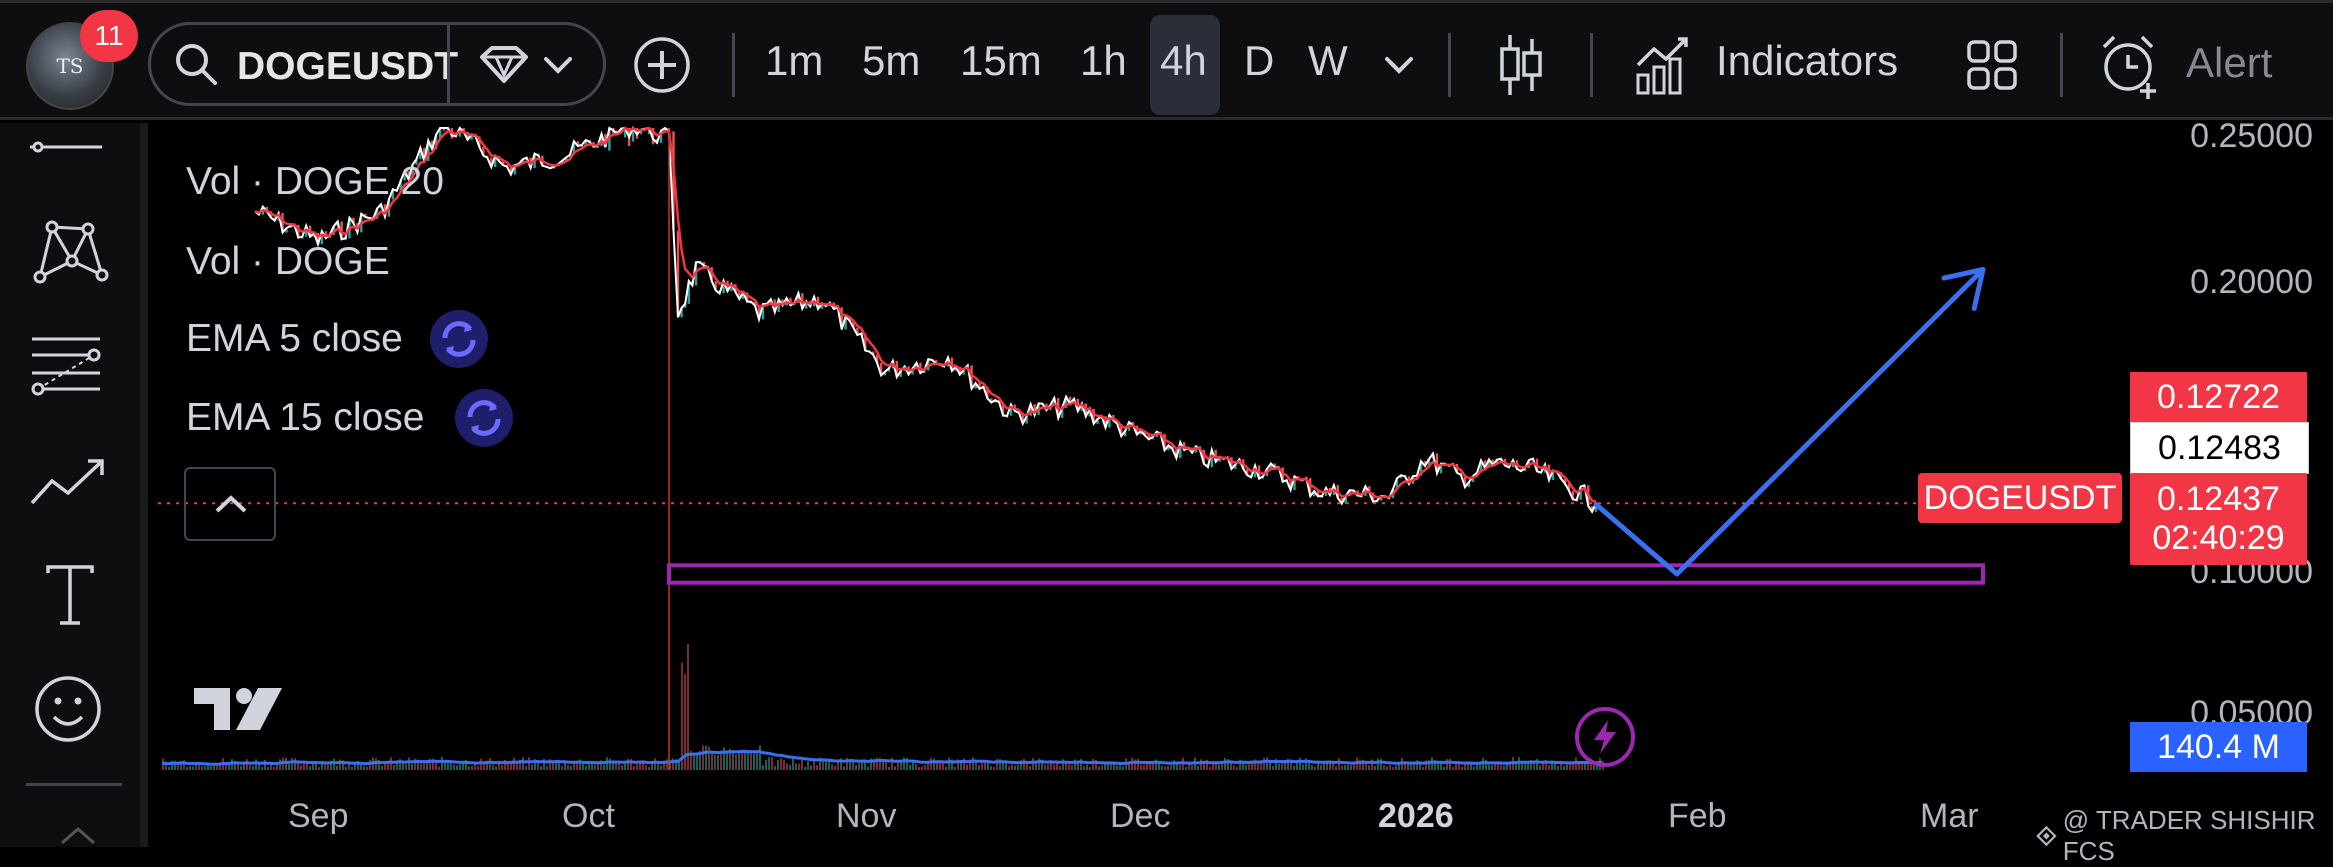  What do you see at coordinates (1605, 737) in the screenshot?
I see `lightning-icon` at bounding box center [1605, 737].